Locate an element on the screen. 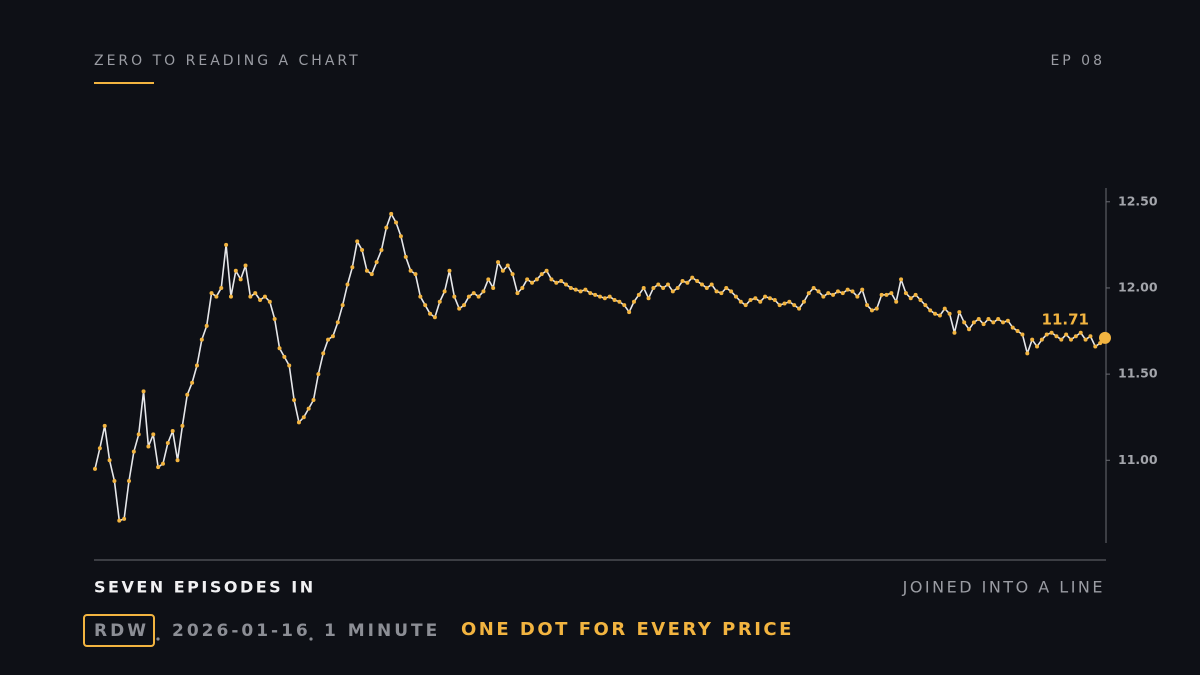 The height and width of the screenshot is (675, 1200). caption-left: SEVEN EPISODES IN is located at coordinates (205, 587).